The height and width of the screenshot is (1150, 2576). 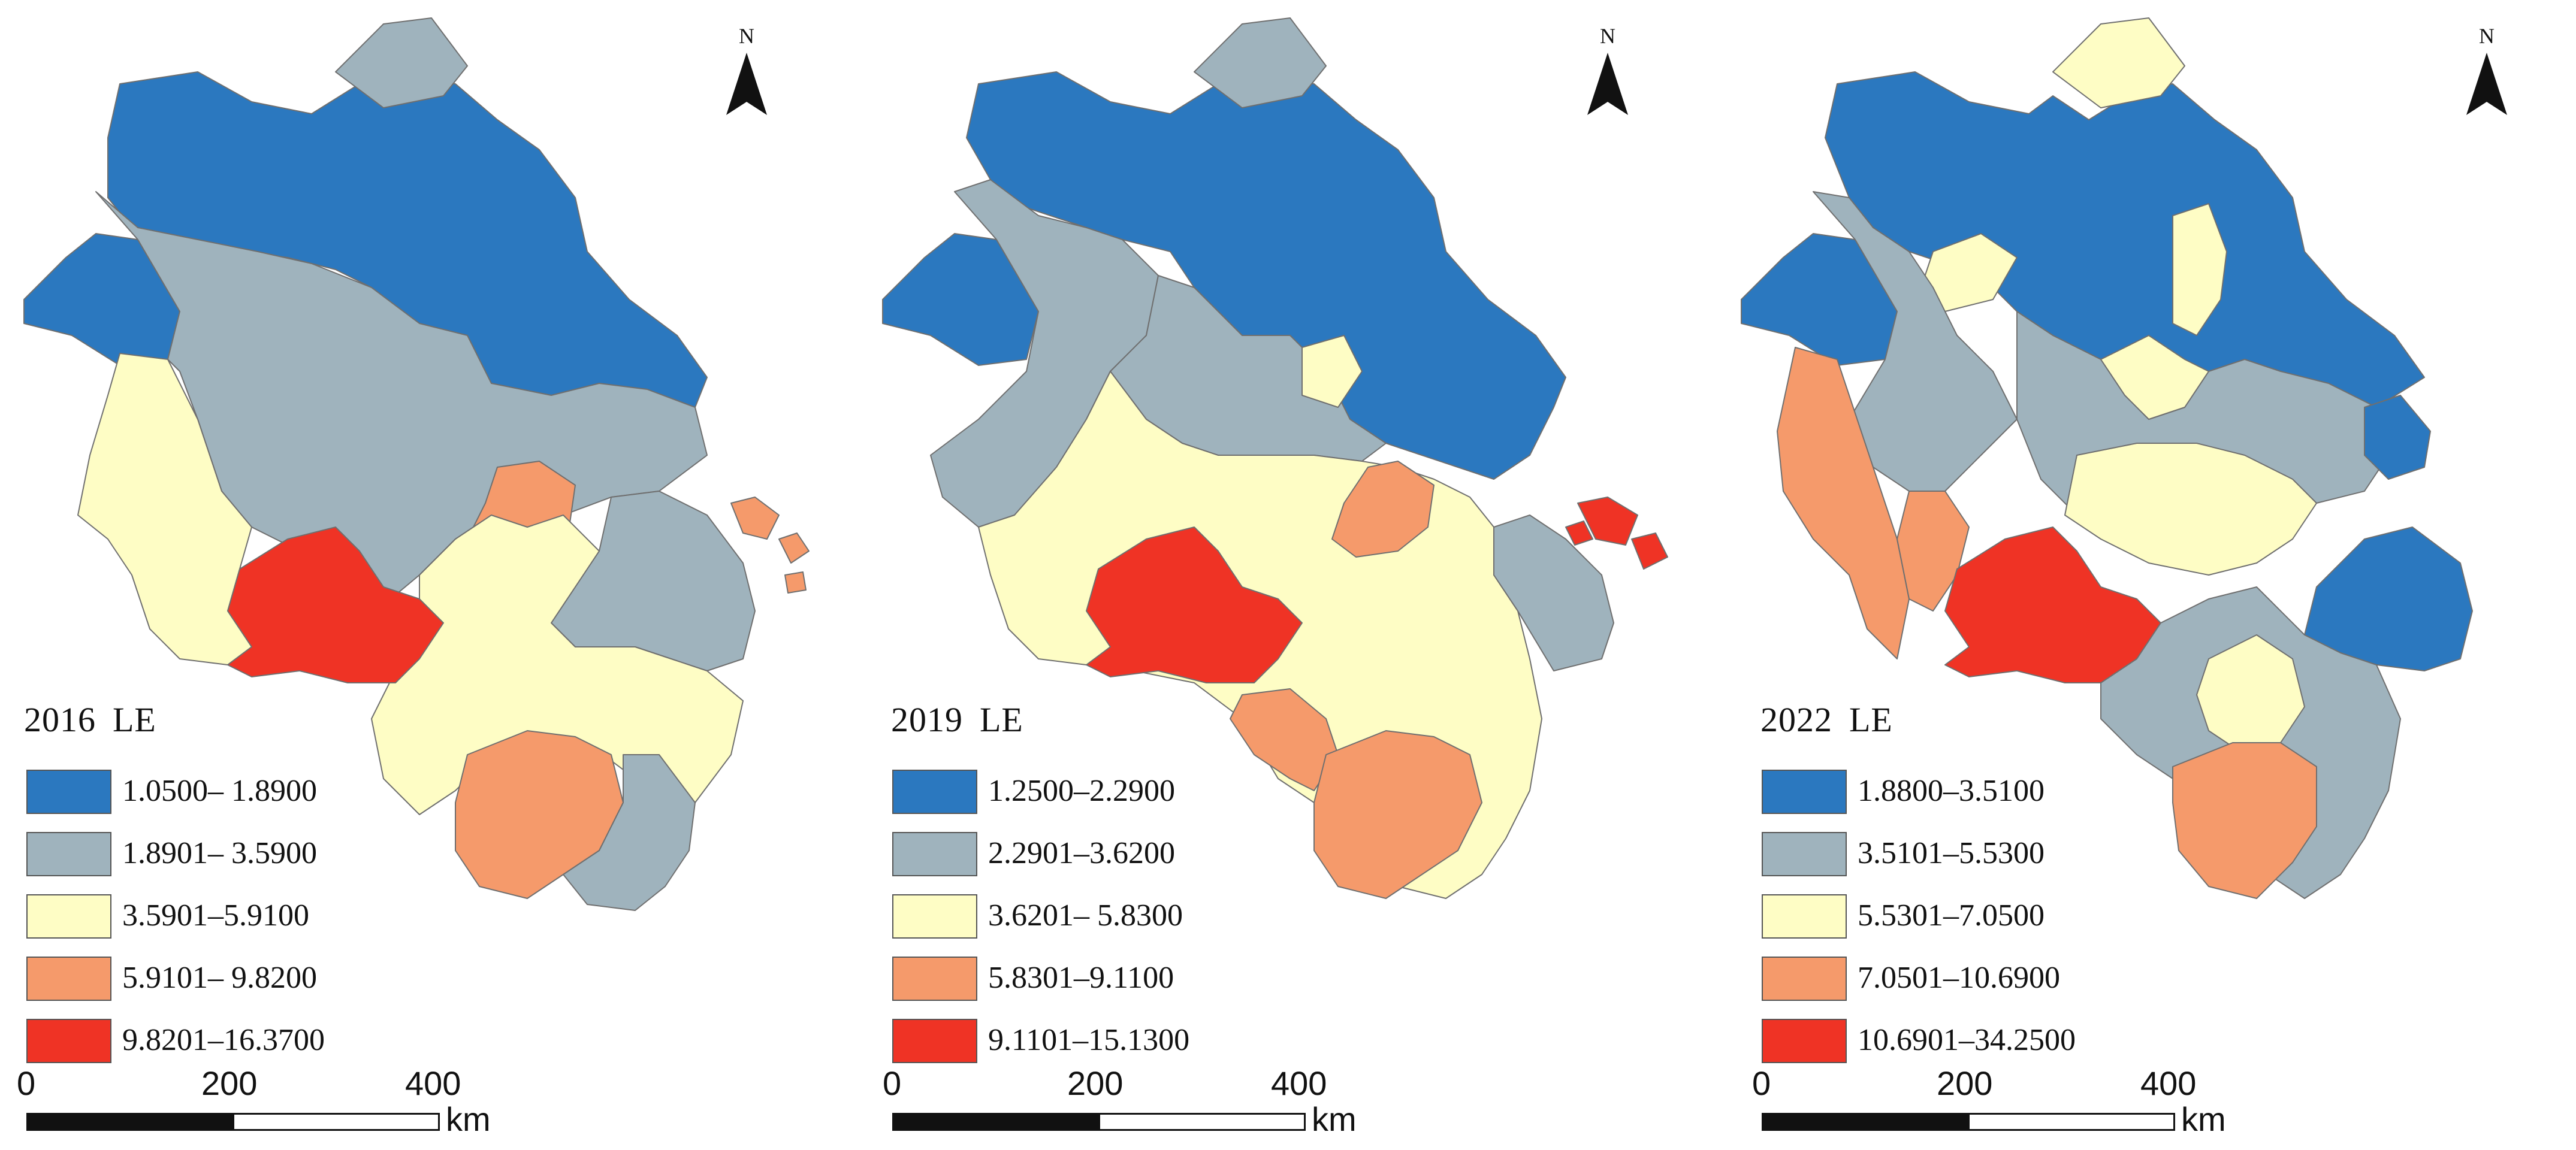 I want to click on legend-label: 1.8901– 3.5900, so click(x=220, y=853).